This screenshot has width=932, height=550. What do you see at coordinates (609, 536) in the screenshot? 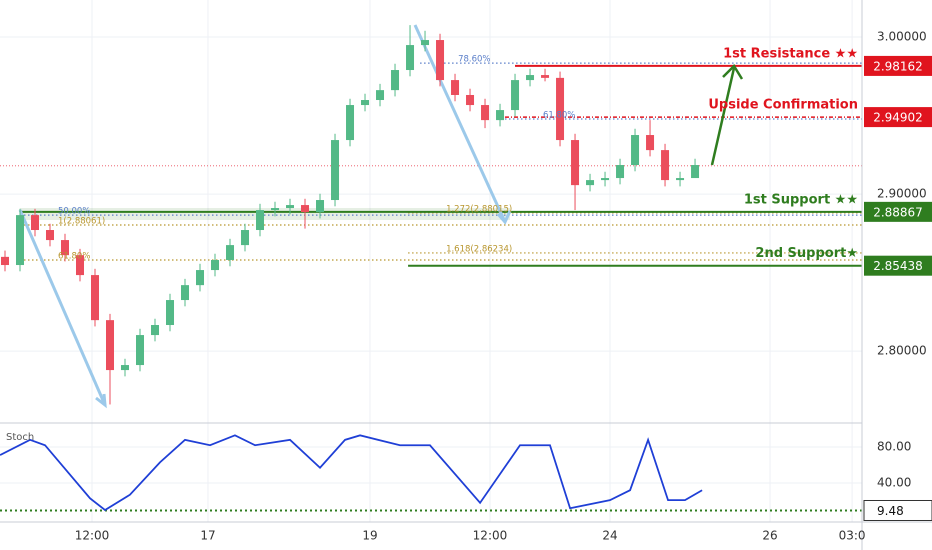
I see `x-tick-label: 24` at bounding box center [609, 536].